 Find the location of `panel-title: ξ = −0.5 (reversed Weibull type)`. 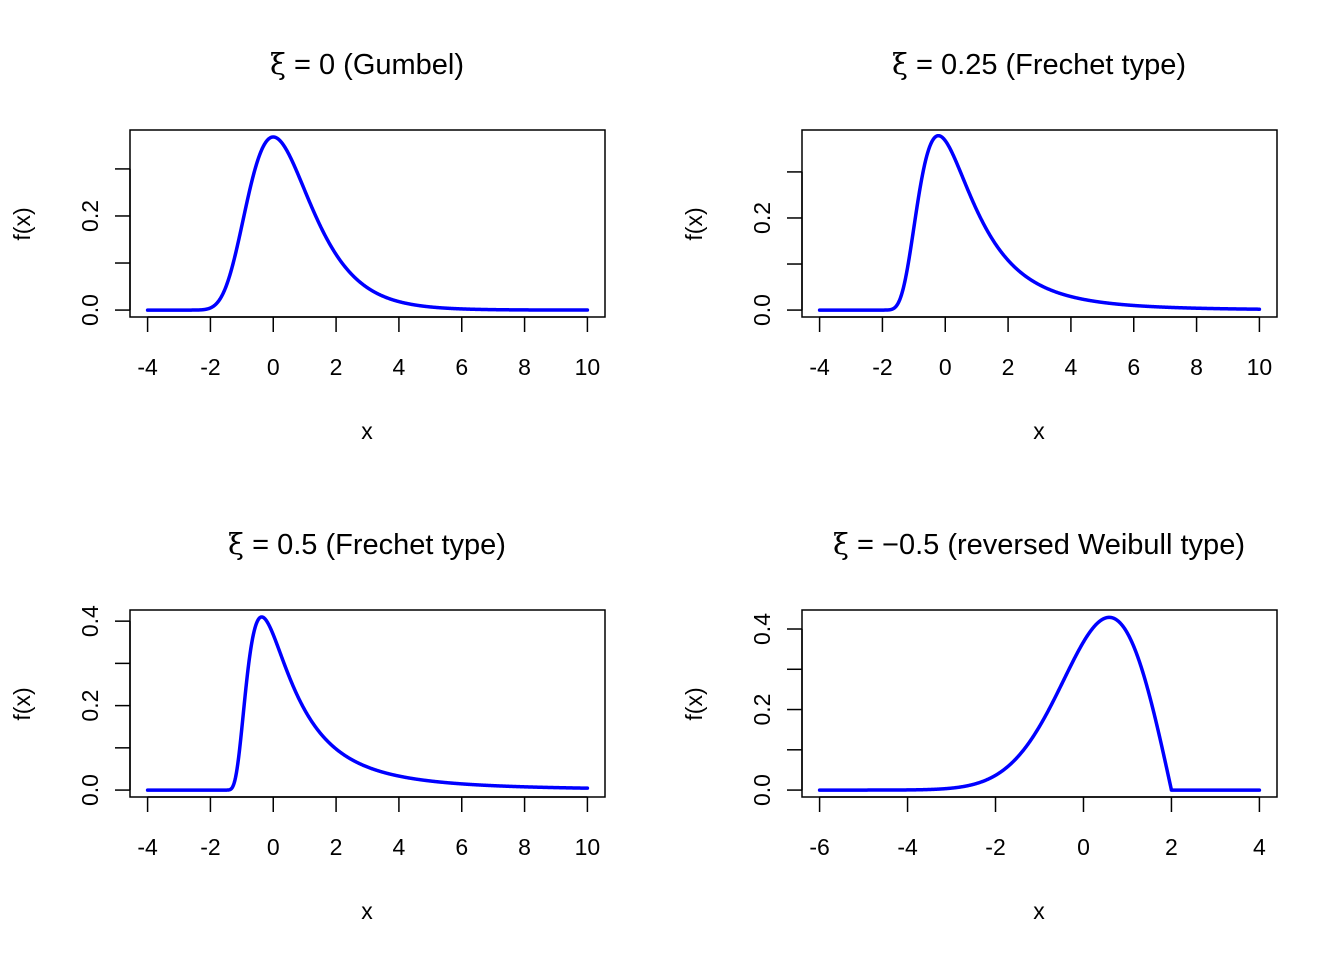

panel-title: ξ = −0.5 (reversed Weibull type) is located at coordinates (1039, 544).